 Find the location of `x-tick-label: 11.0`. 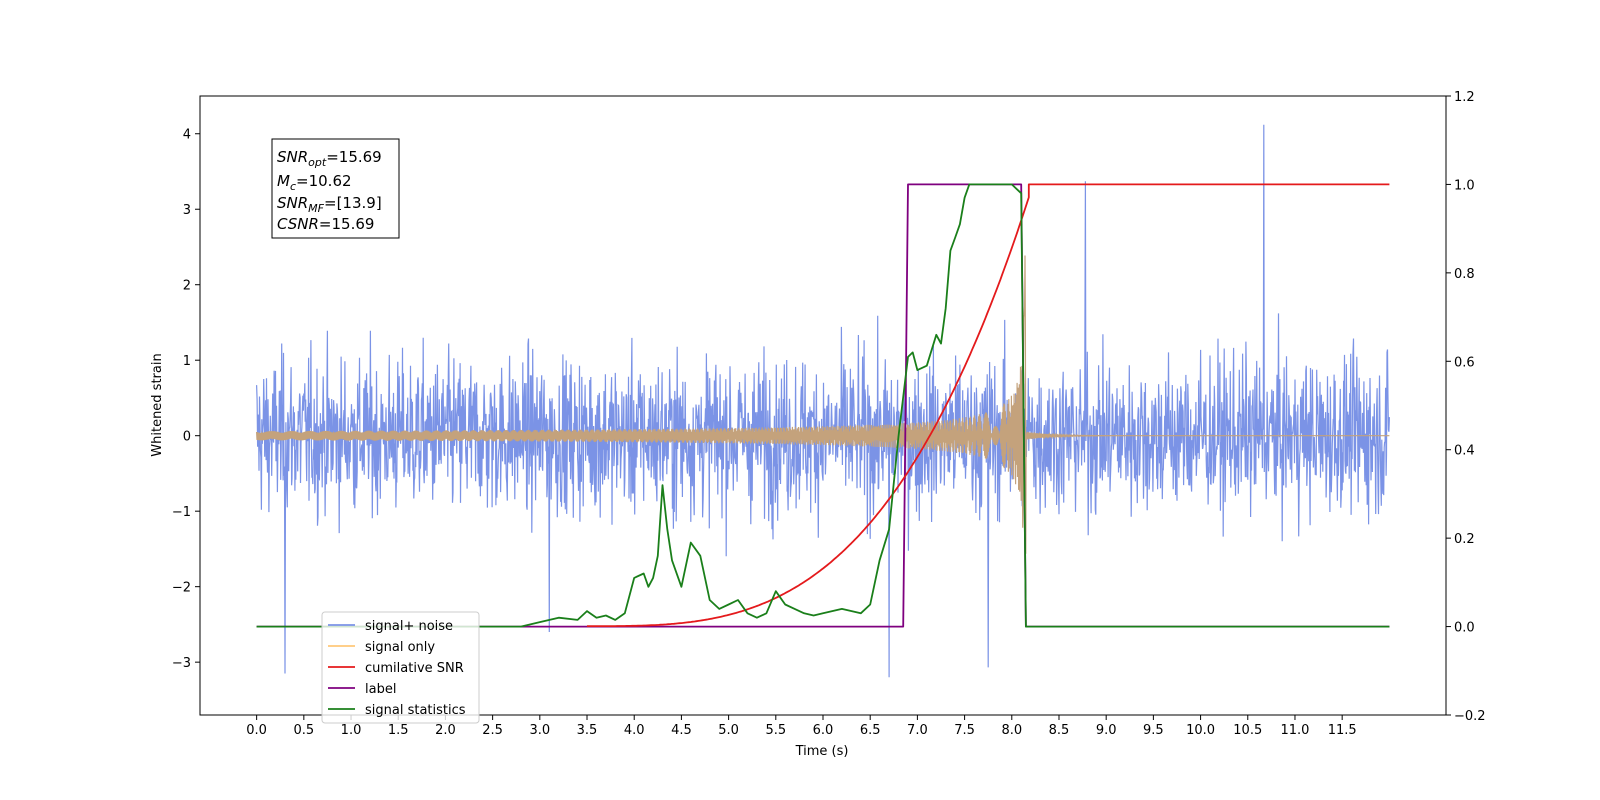

x-tick-label: 11.0 is located at coordinates (1294, 730).